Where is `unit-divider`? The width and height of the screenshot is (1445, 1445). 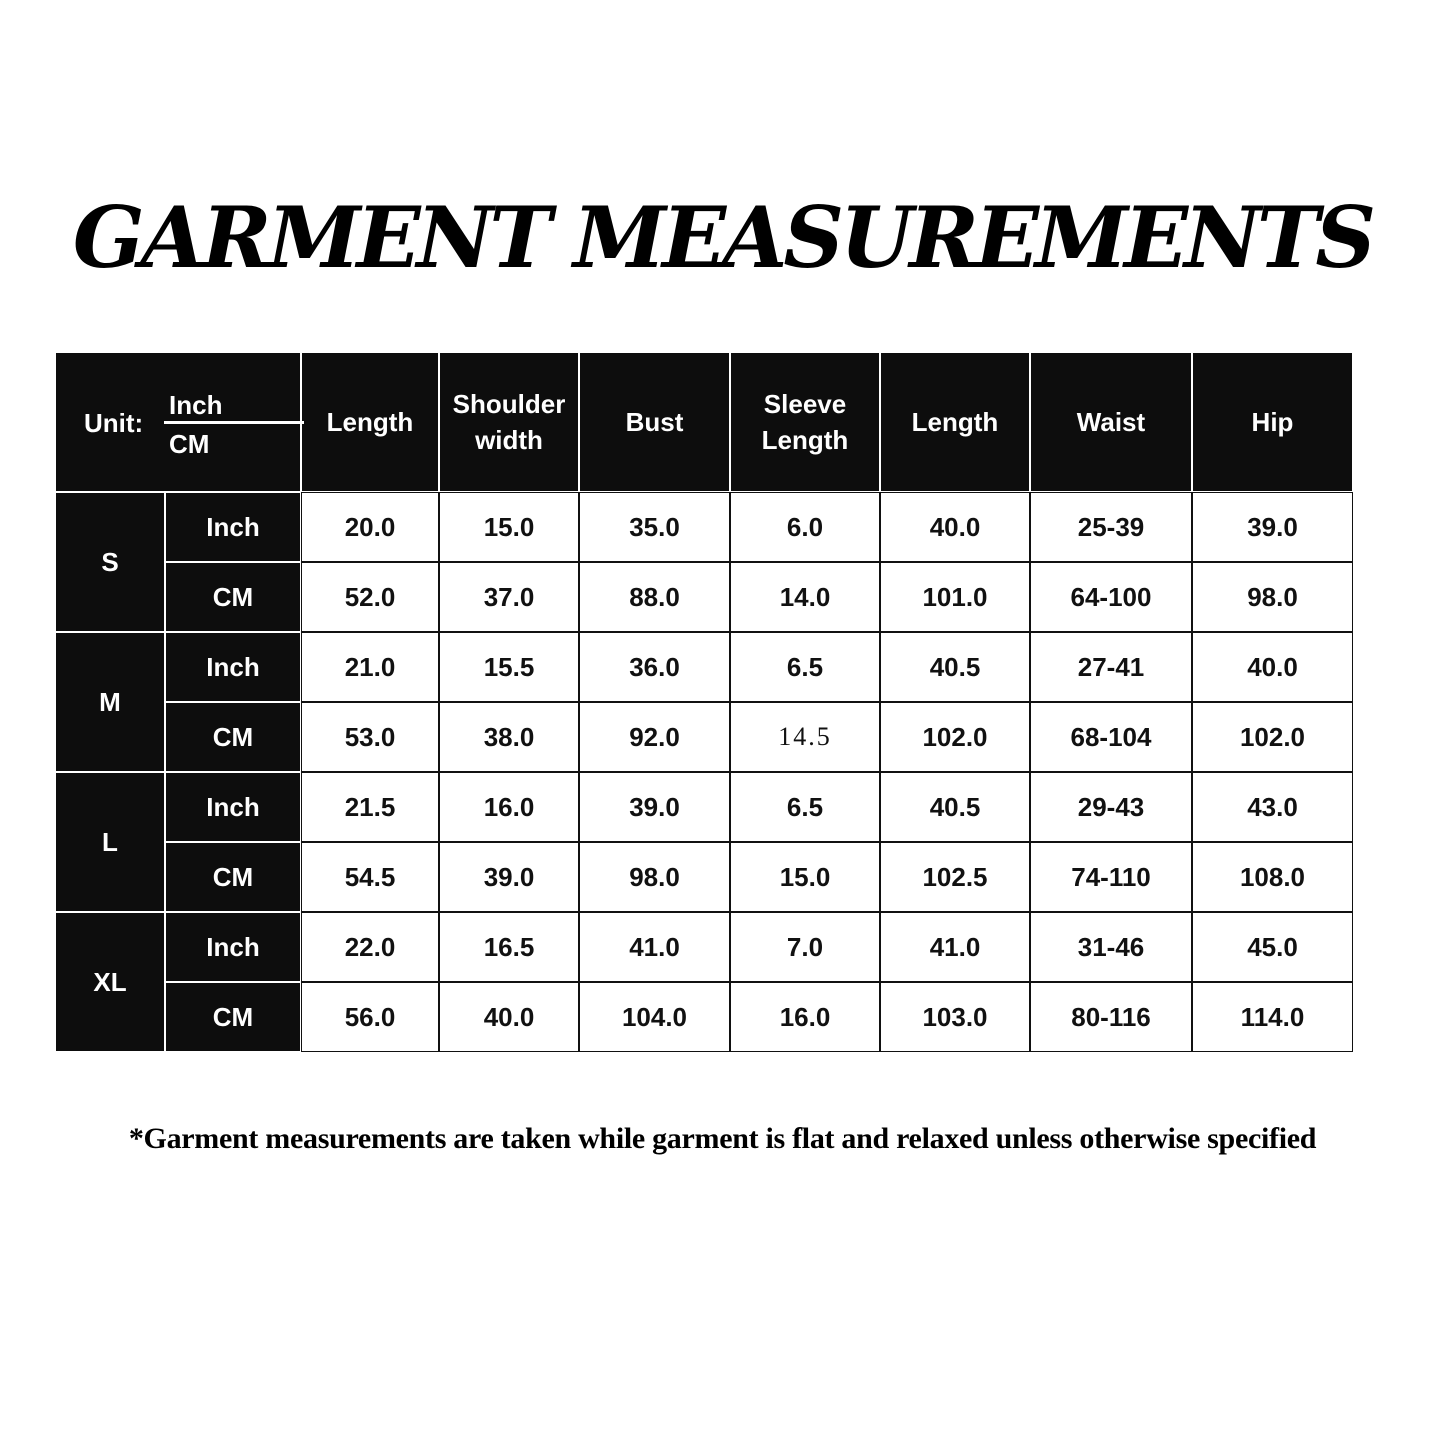
unit-divider is located at coordinates (234, 422).